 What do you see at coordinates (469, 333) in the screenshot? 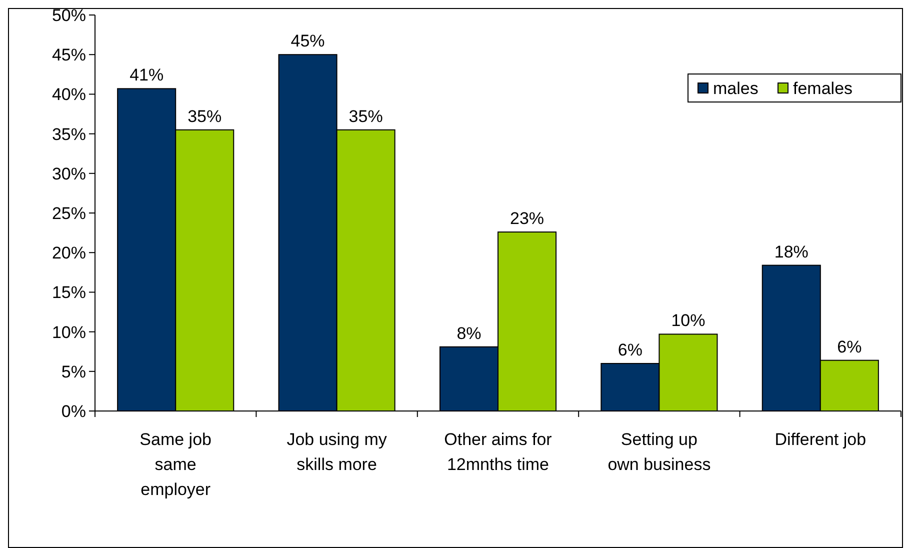
I see `data-label: 8%` at bounding box center [469, 333].